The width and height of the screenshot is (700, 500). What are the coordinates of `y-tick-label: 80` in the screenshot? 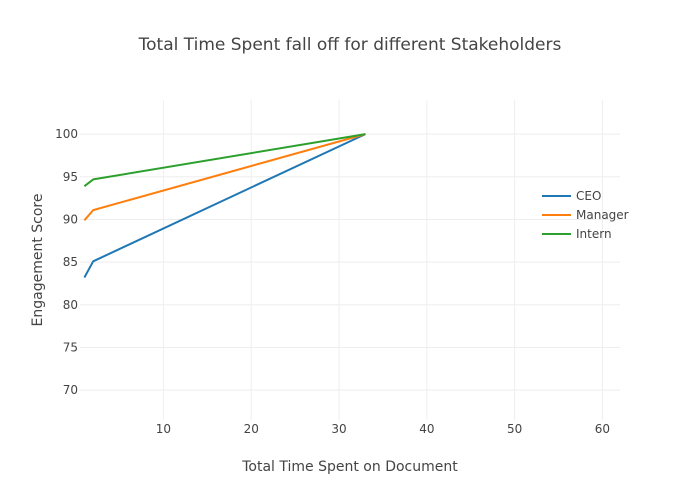 It's located at (70, 305).